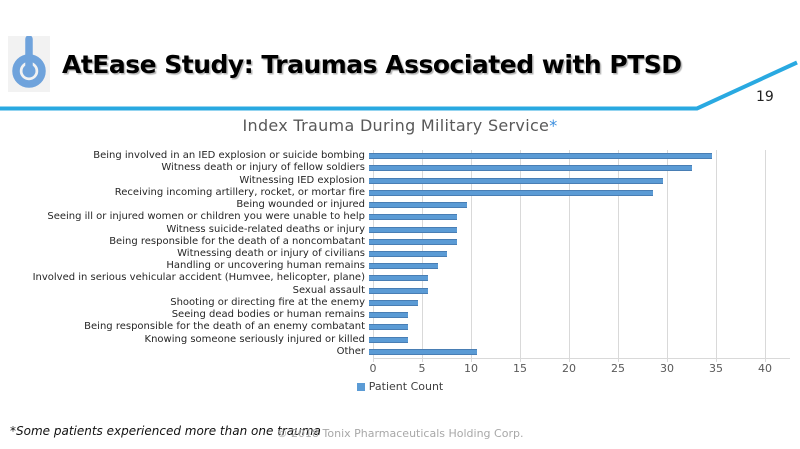 This screenshot has width=800, height=449. What do you see at coordinates (667, 368) in the screenshot?
I see `x-tick-label: 30` at bounding box center [667, 368].